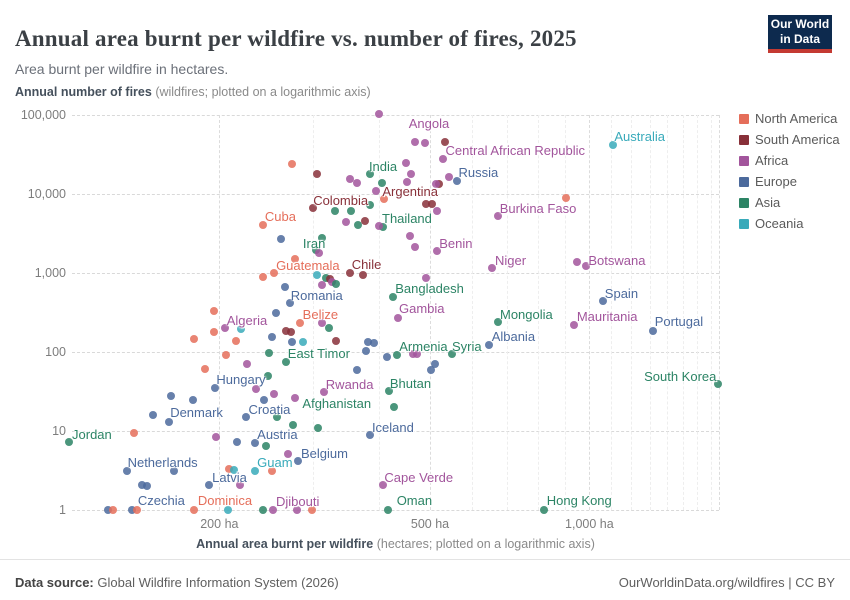 The height and width of the screenshot is (600, 850). I want to click on data-point-mauritania, so click(574, 324).